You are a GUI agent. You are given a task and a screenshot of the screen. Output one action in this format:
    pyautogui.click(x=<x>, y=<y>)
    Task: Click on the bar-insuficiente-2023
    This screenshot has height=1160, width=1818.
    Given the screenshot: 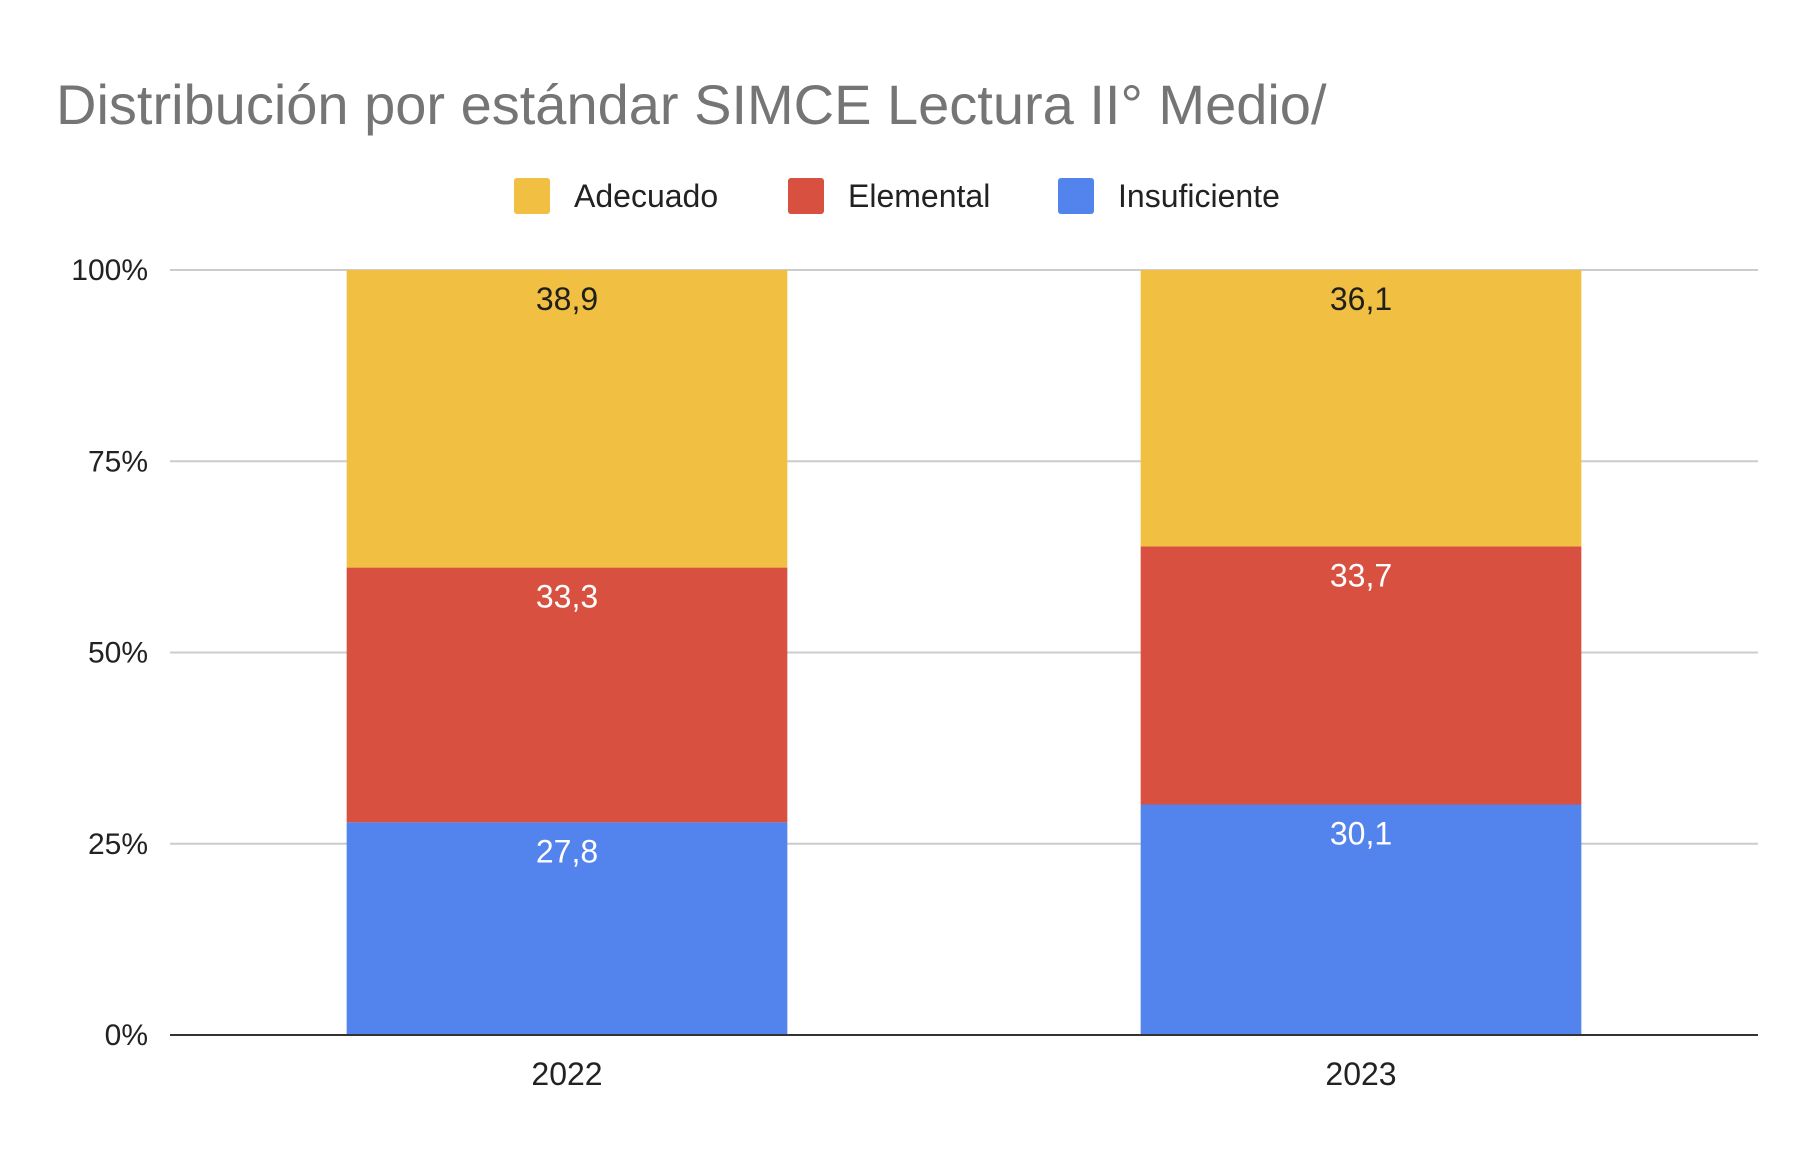 What is the action you would take?
    pyautogui.click(x=1361, y=919)
    